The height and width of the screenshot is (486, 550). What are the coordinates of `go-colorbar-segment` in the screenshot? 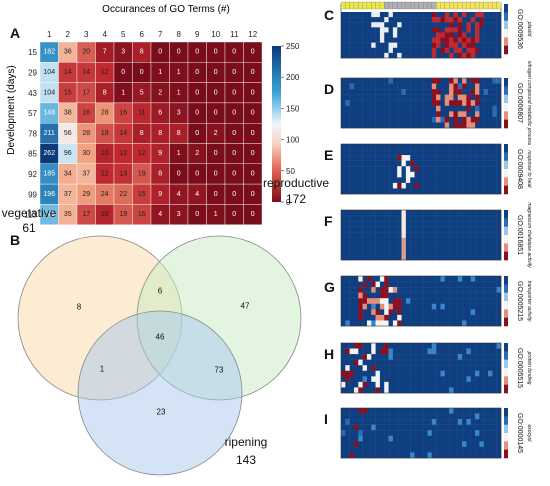 It's located at (506, 33).